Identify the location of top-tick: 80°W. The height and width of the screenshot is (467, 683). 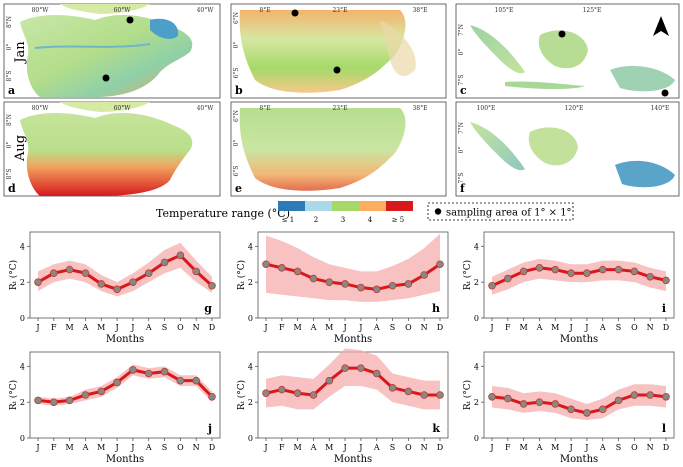
(41, 10).